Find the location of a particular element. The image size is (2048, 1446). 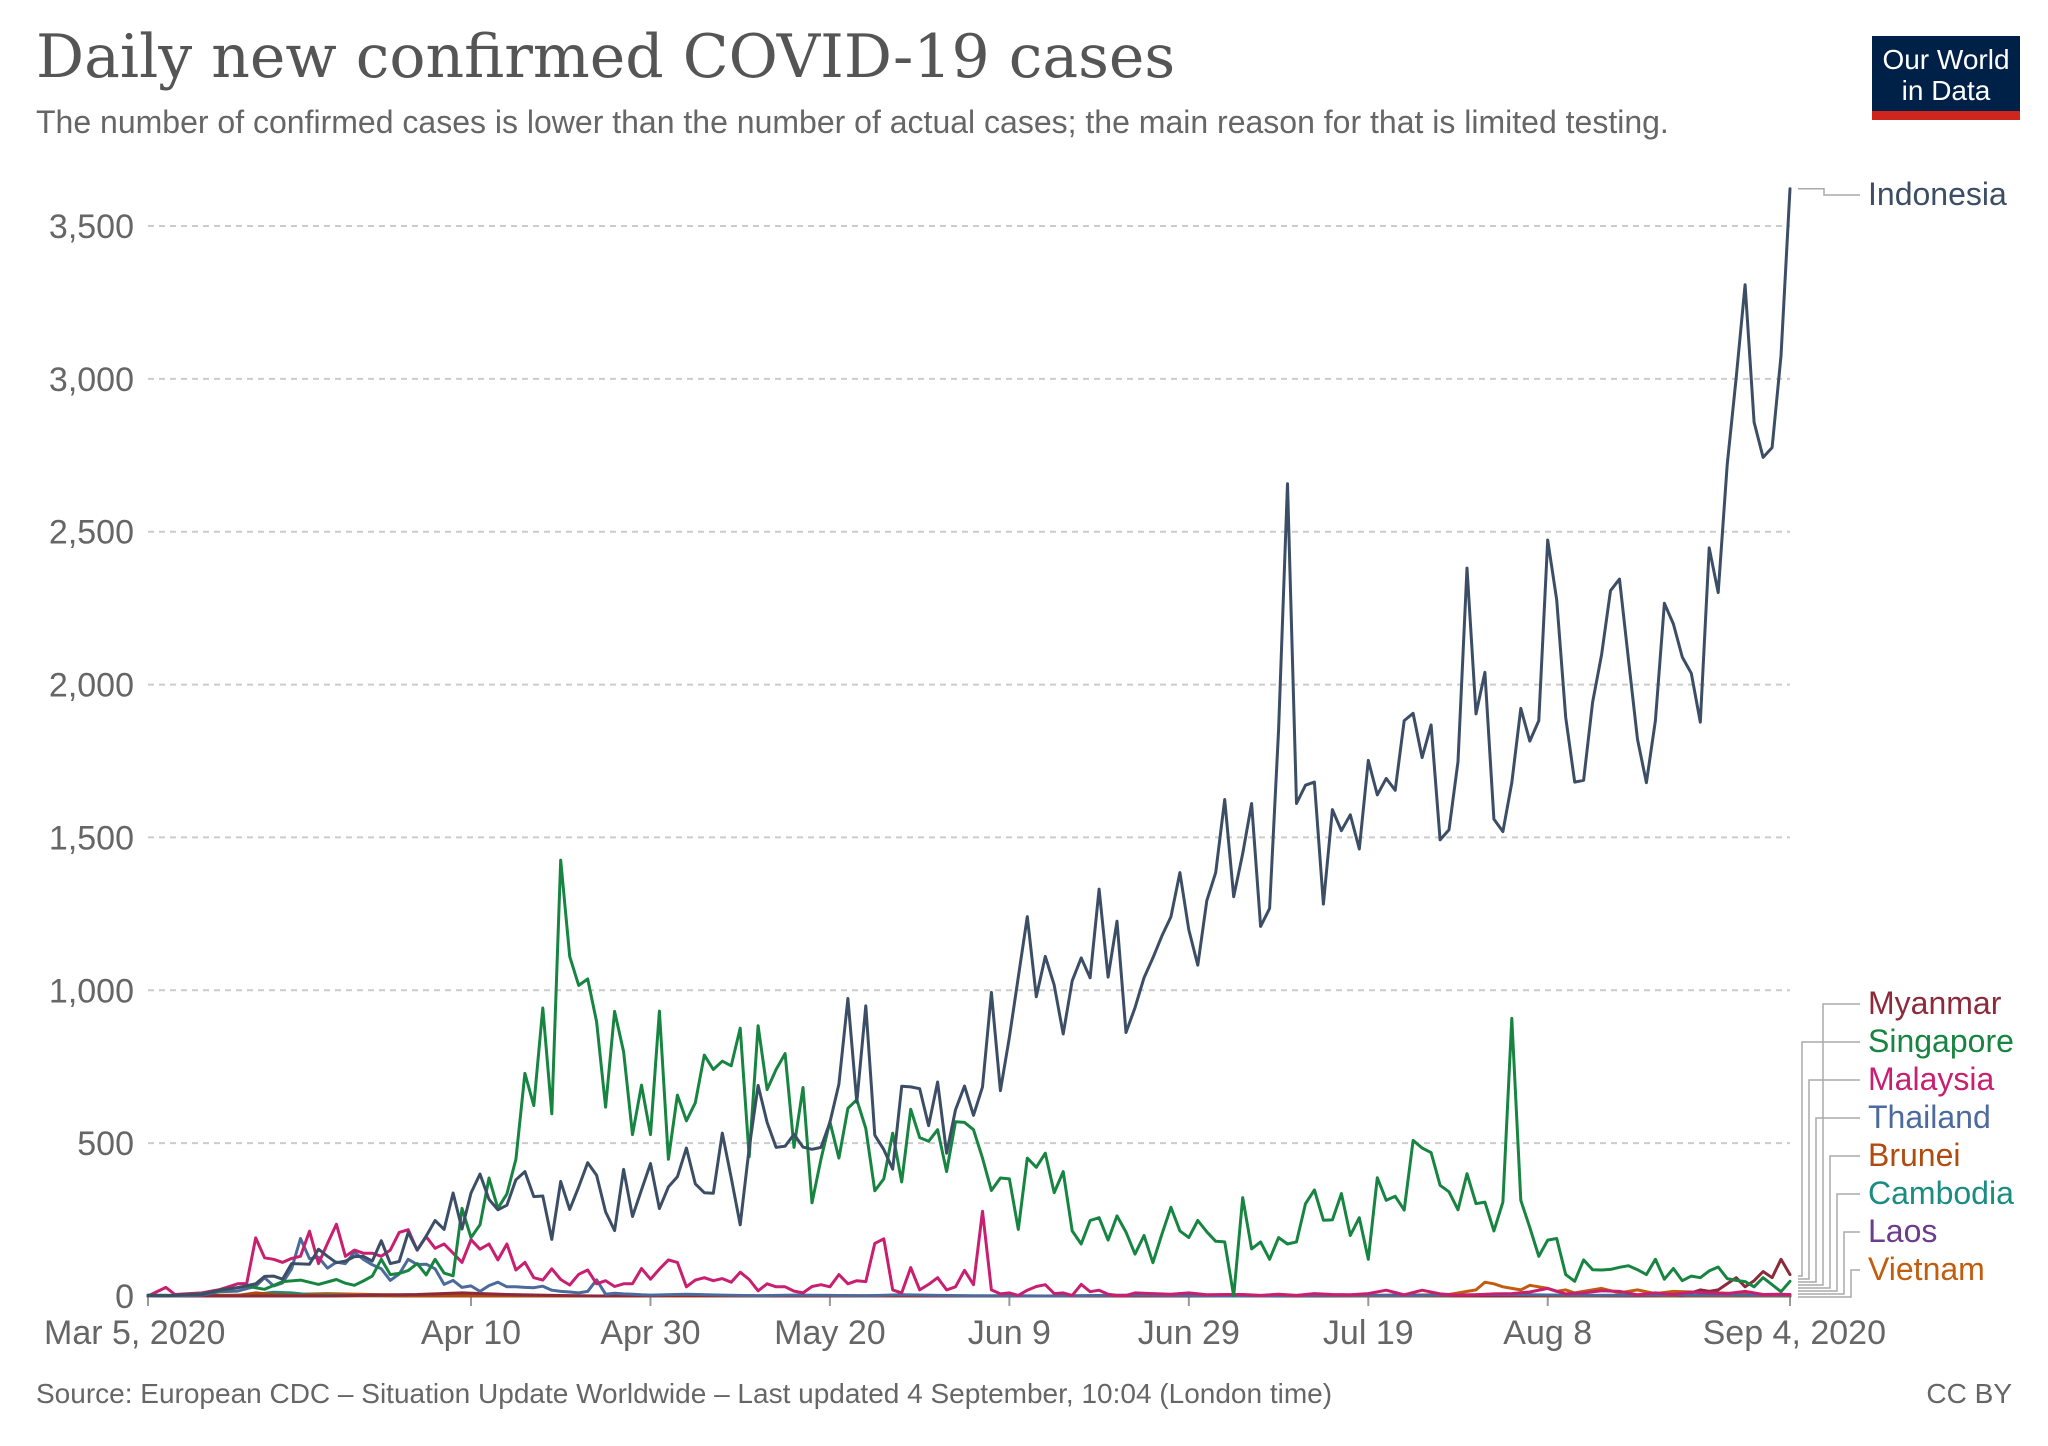

series-label-thailand: Thailand is located at coordinates (1929, 1117).